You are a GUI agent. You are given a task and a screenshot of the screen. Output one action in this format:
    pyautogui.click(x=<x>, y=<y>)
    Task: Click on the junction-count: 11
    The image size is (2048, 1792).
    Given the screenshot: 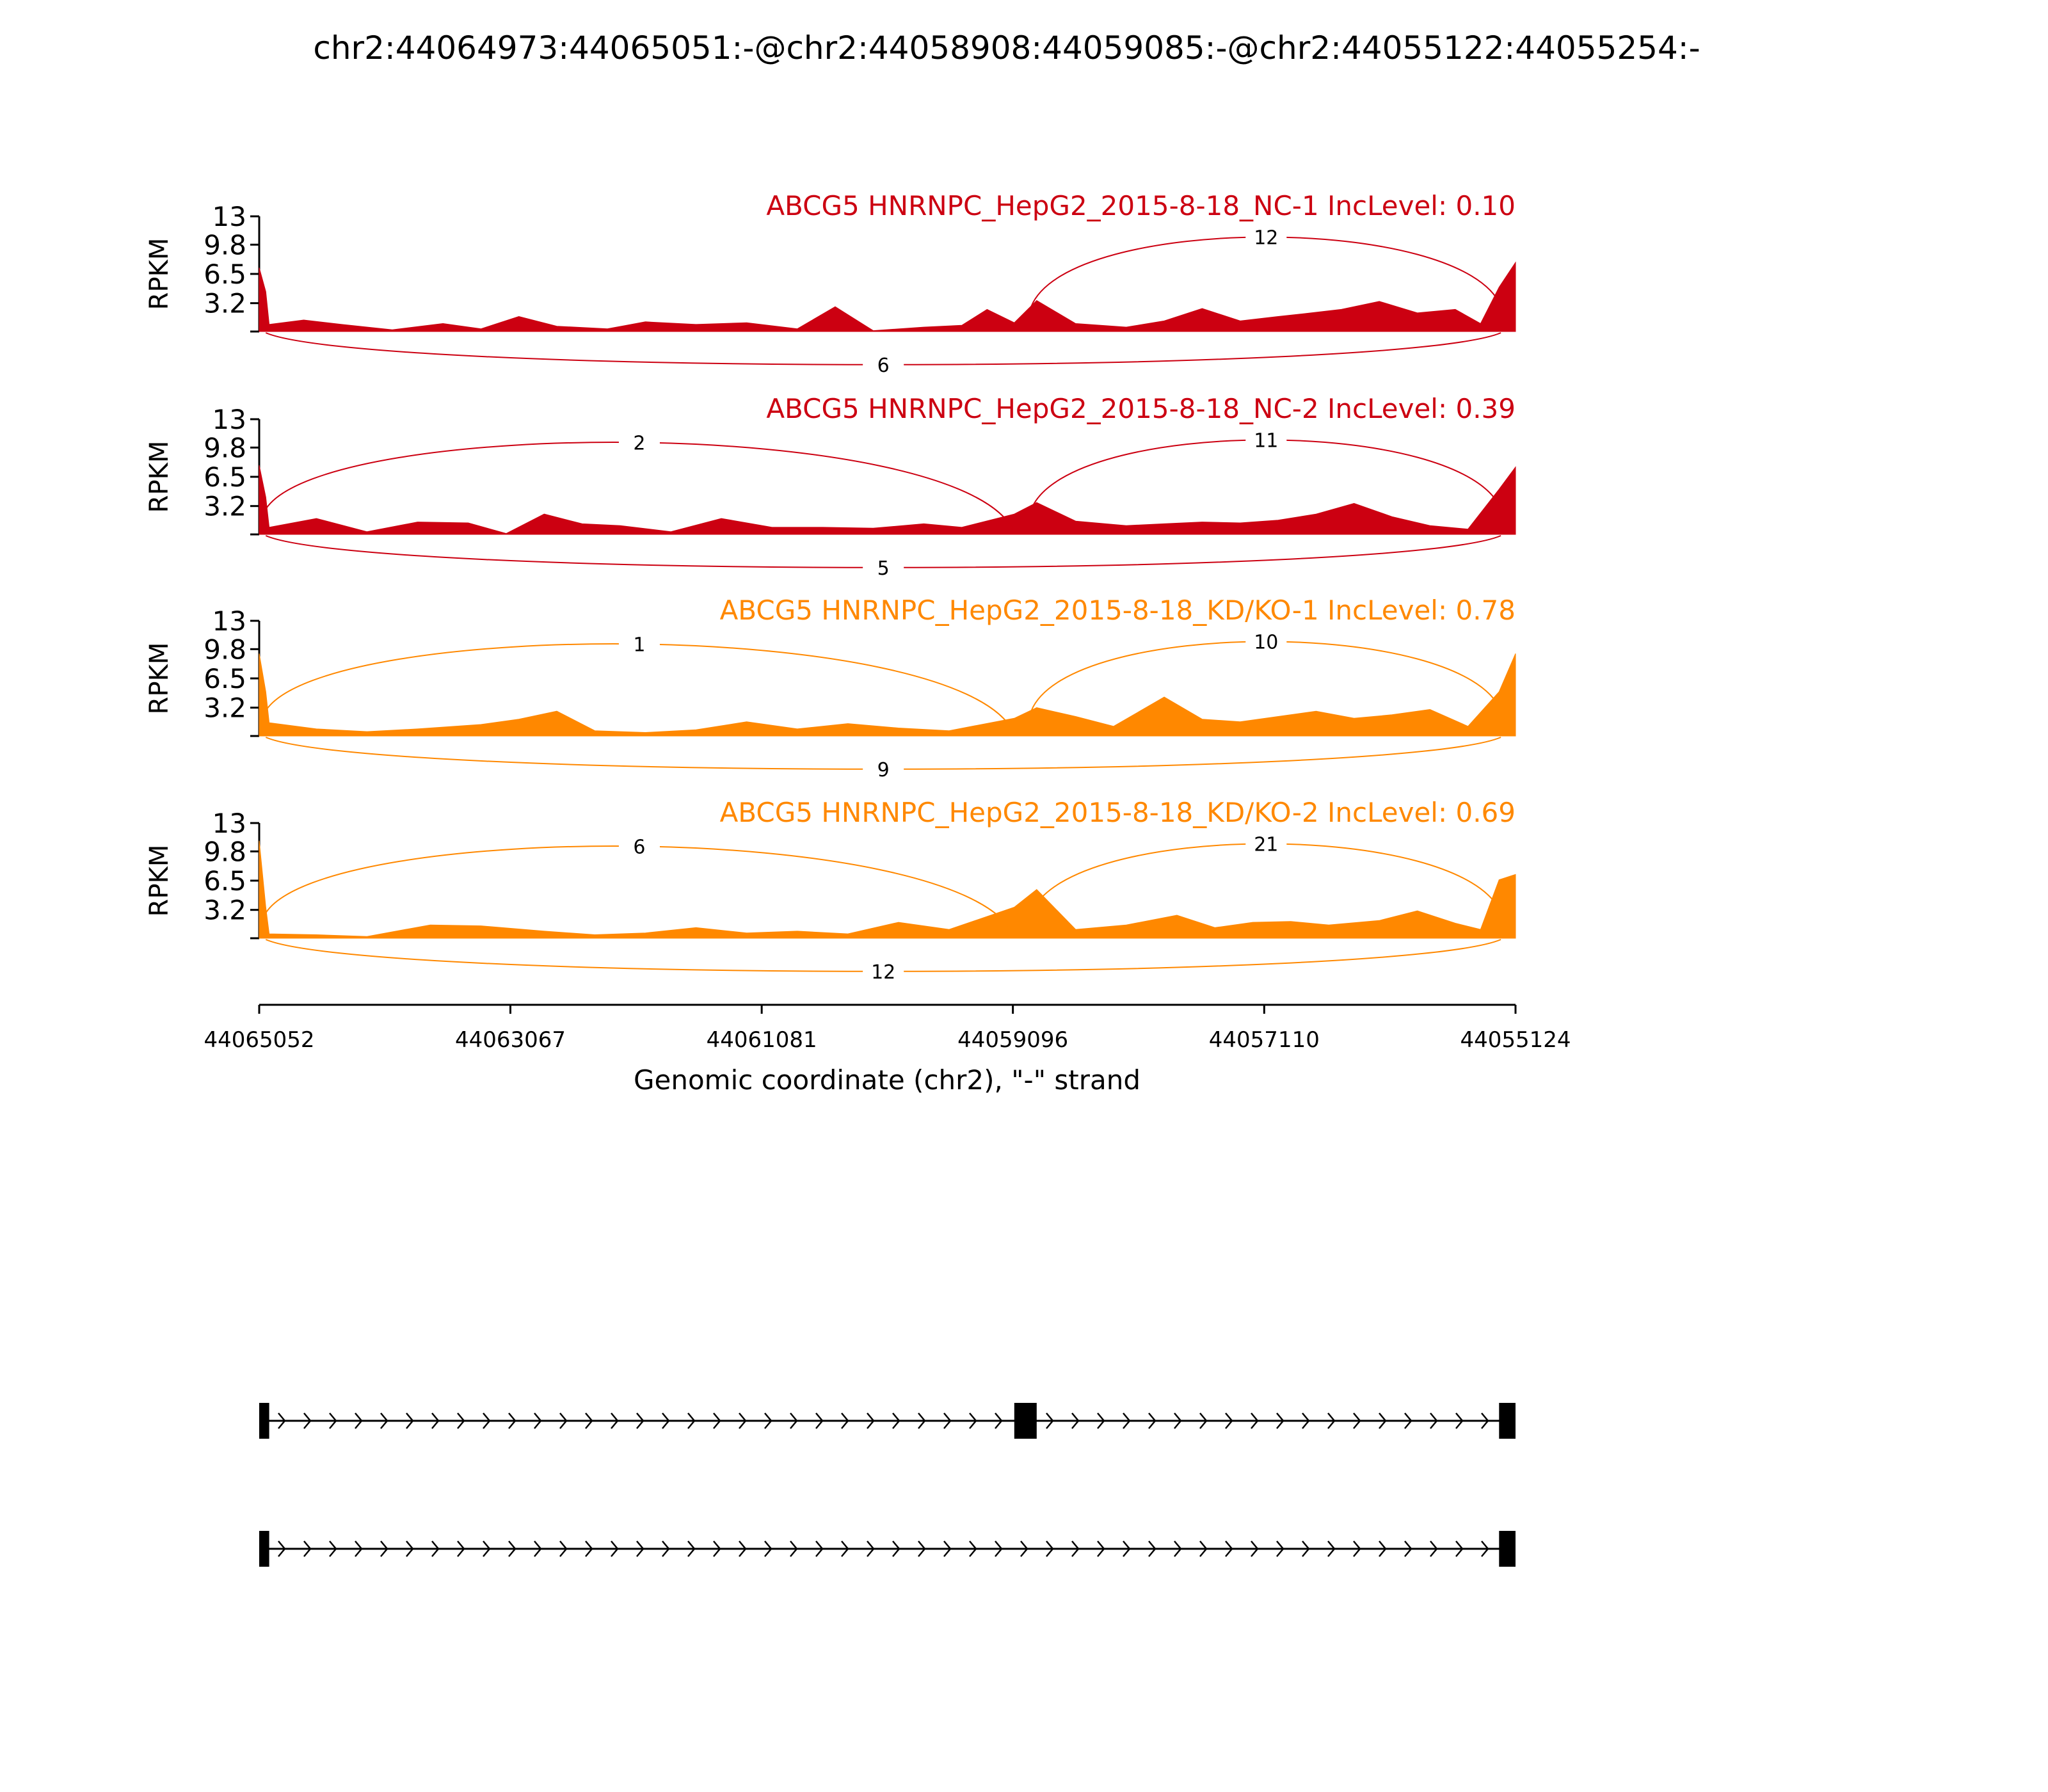 What is the action you would take?
    pyautogui.click(x=1266, y=440)
    